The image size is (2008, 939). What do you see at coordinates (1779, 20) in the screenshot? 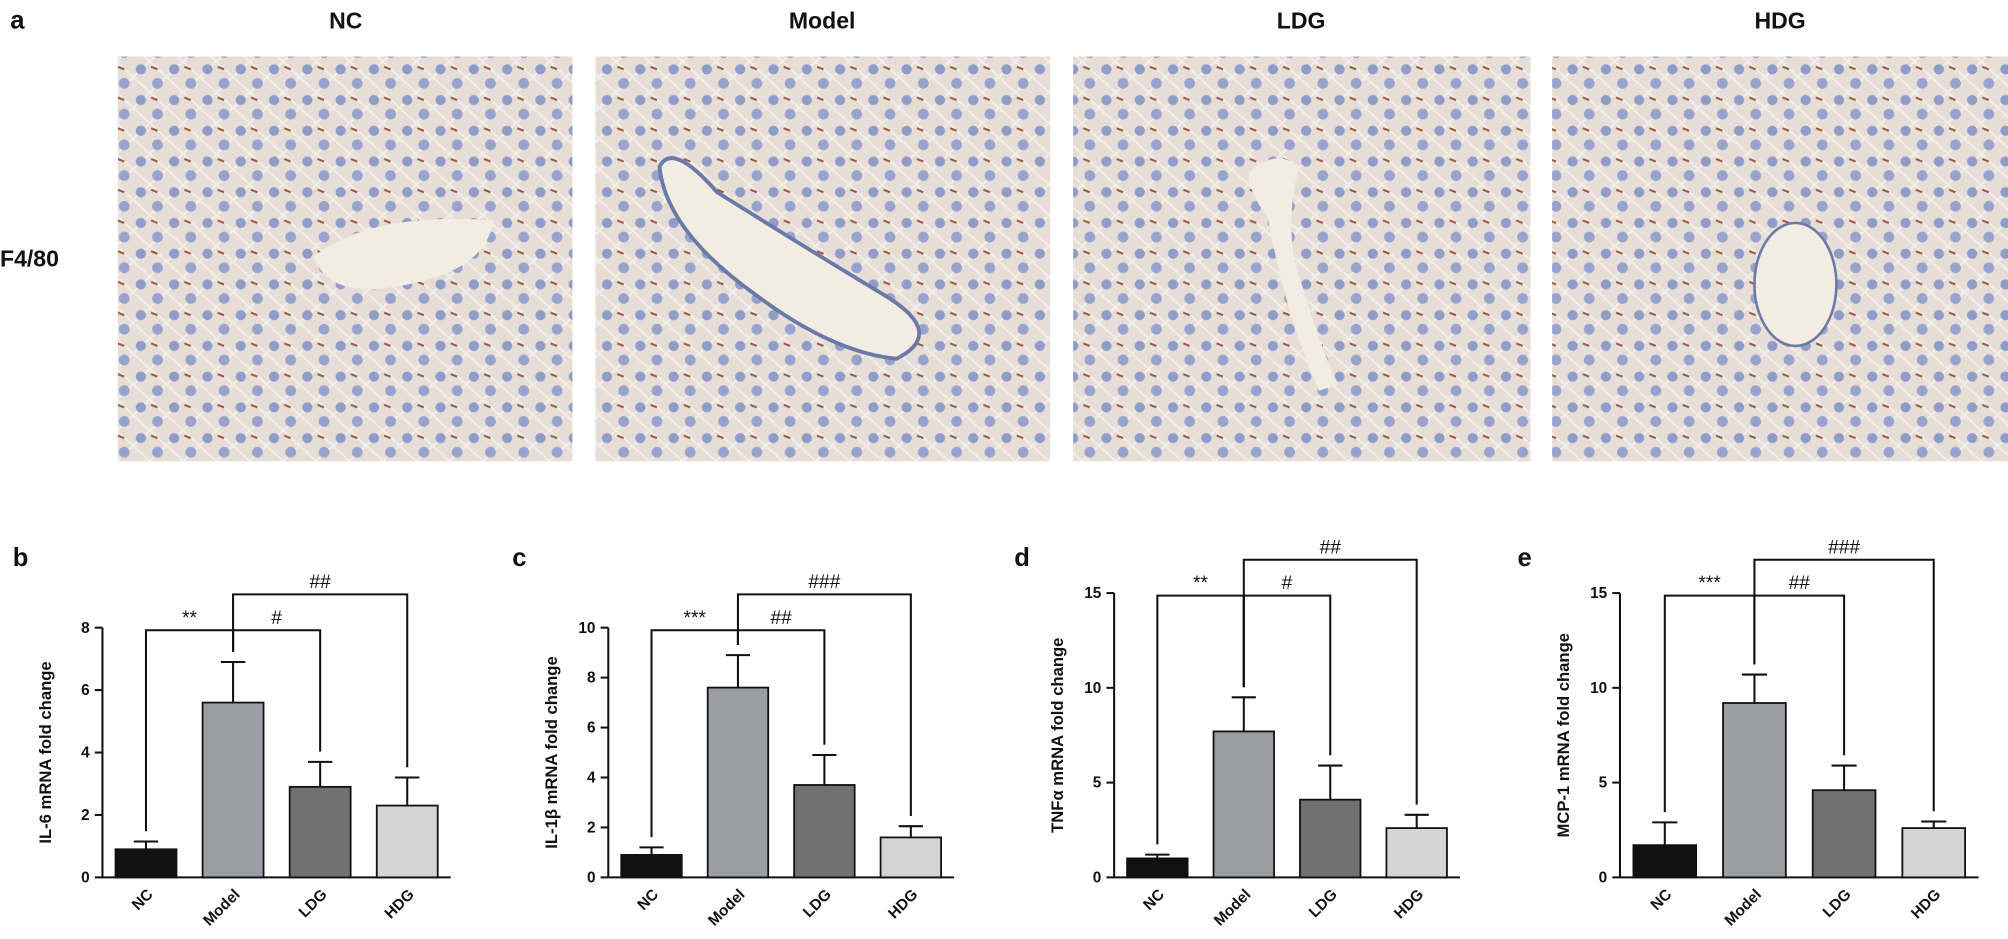
I see `column-label: HDG` at bounding box center [1779, 20].